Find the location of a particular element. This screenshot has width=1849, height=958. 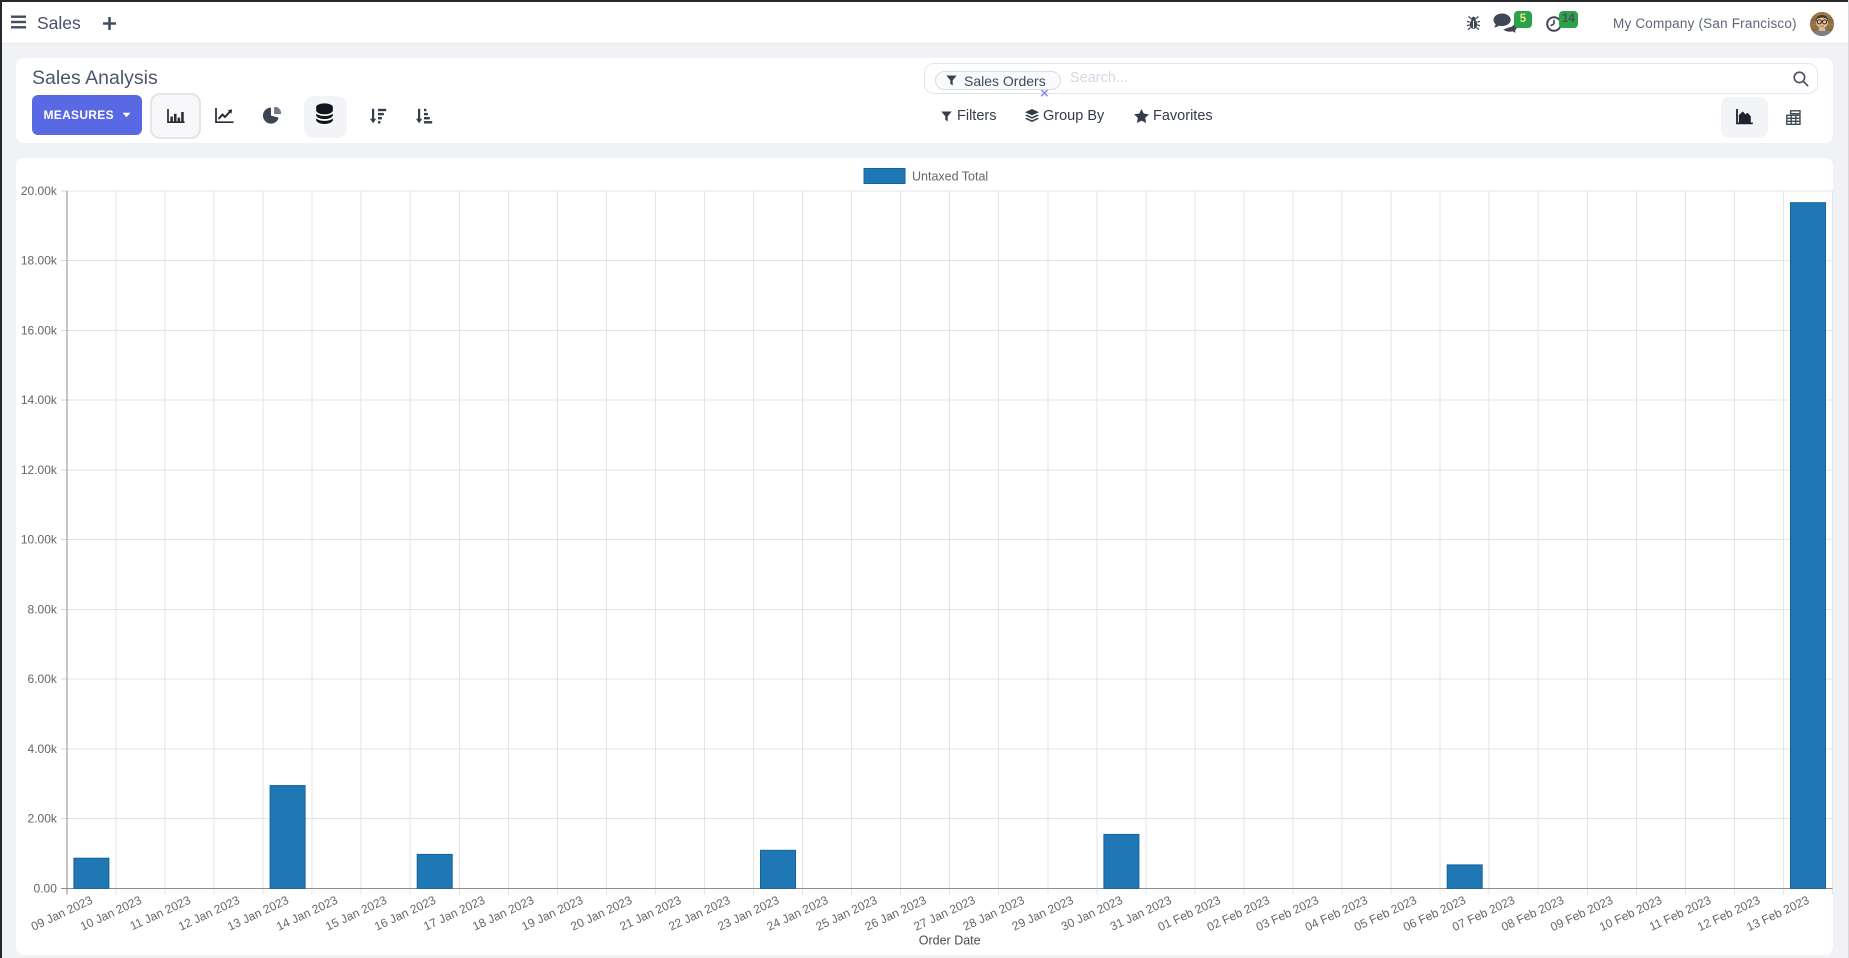

svg-text: 10.00k is located at coordinates (39, 540).